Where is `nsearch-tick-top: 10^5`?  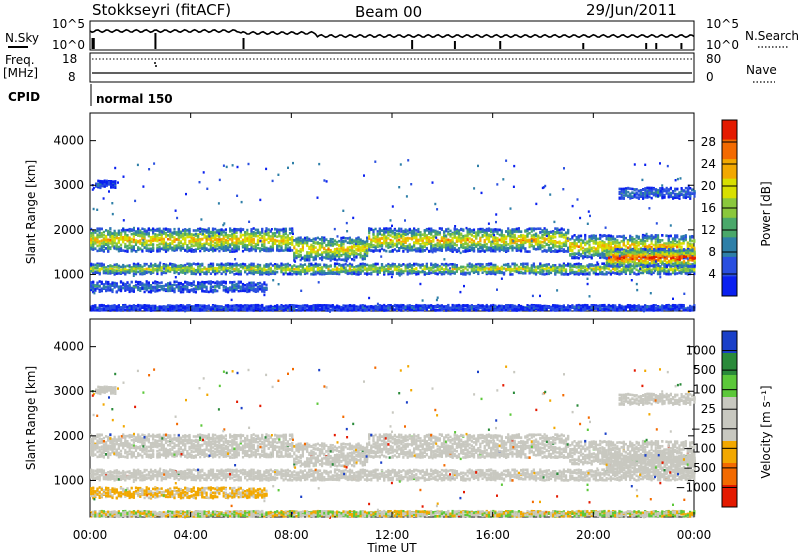 nsearch-tick-top: 10^5 is located at coordinates (722, 24).